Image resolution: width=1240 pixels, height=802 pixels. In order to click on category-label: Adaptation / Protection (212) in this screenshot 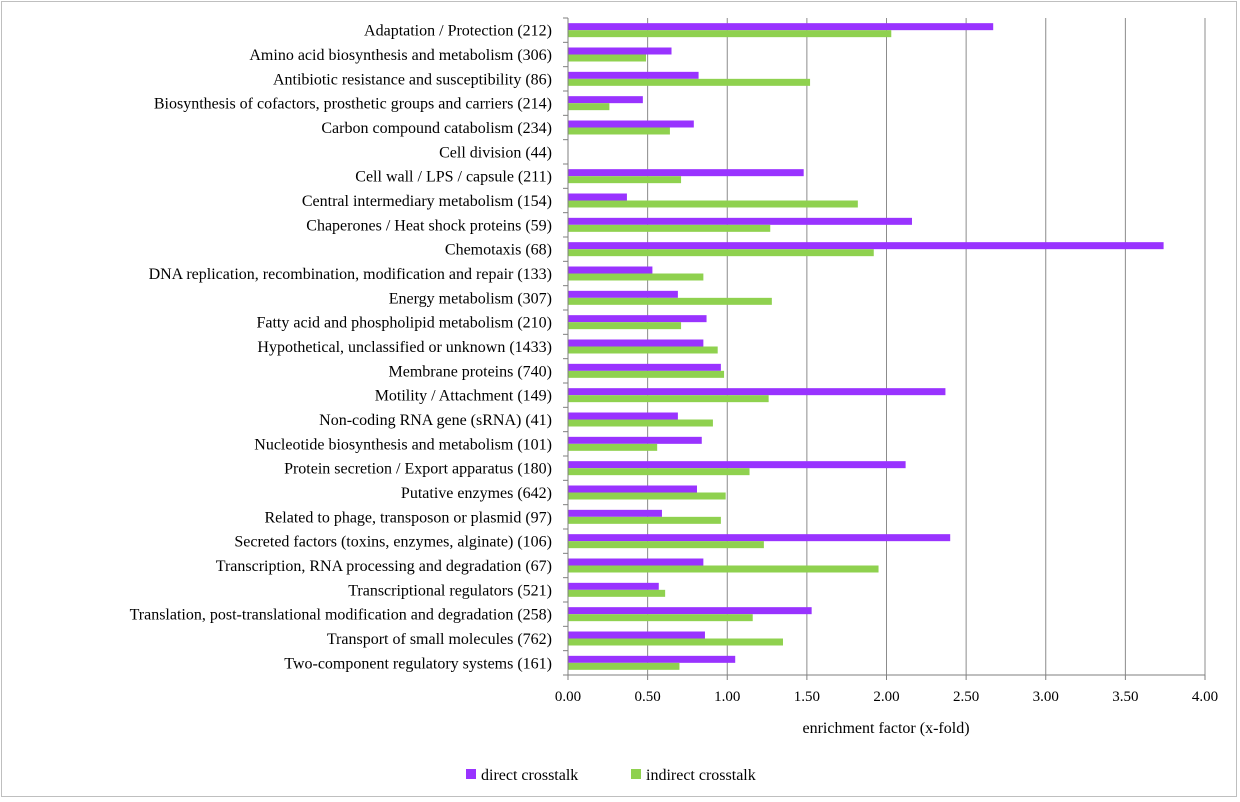, I will do `click(458, 31)`.